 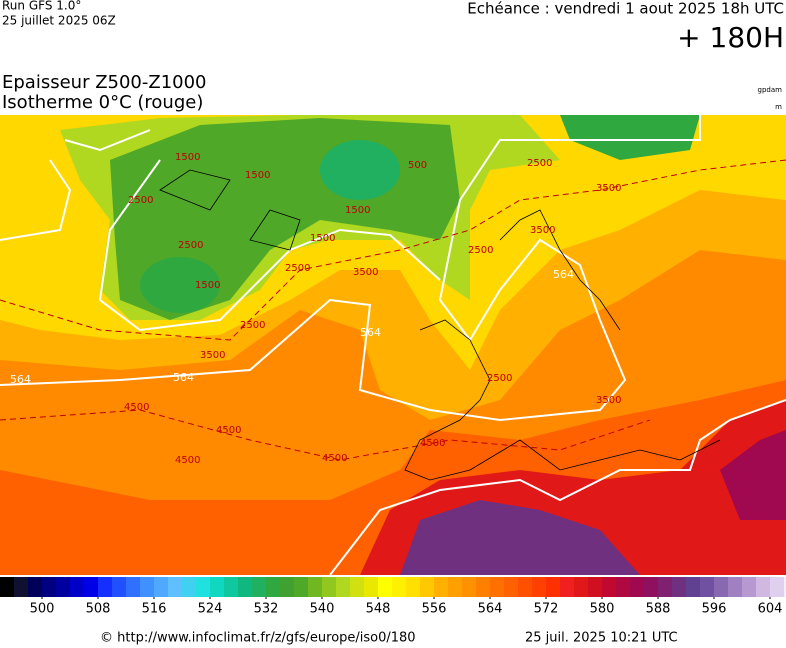 What do you see at coordinates (266, 609) in the screenshot?
I see `colorbar-label: 532` at bounding box center [266, 609].